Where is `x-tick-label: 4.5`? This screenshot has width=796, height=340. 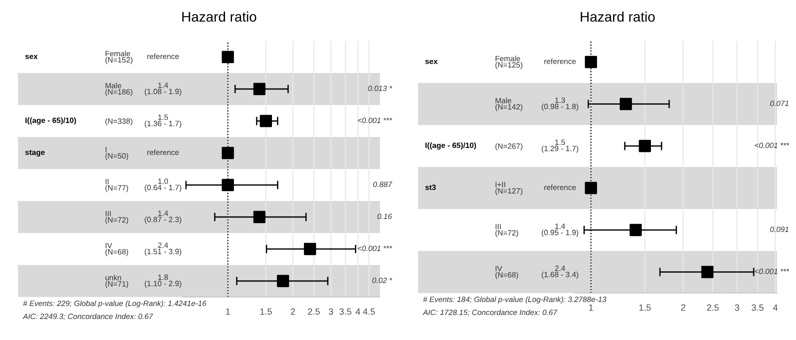 x-tick-label: 4.5 is located at coordinates (368, 311).